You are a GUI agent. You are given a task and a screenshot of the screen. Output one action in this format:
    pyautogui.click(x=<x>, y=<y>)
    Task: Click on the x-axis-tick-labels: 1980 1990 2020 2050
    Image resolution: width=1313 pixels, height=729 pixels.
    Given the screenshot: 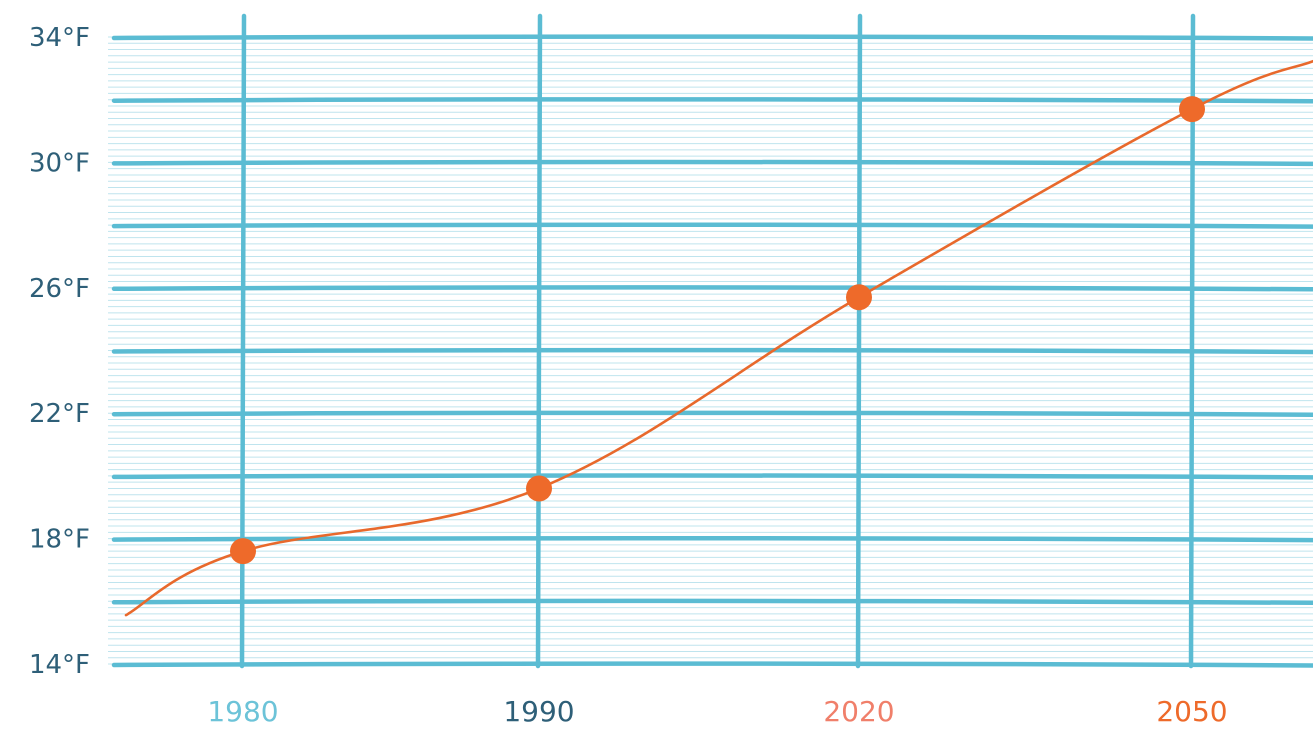 What is the action you would take?
    pyautogui.click(x=717, y=711)
    